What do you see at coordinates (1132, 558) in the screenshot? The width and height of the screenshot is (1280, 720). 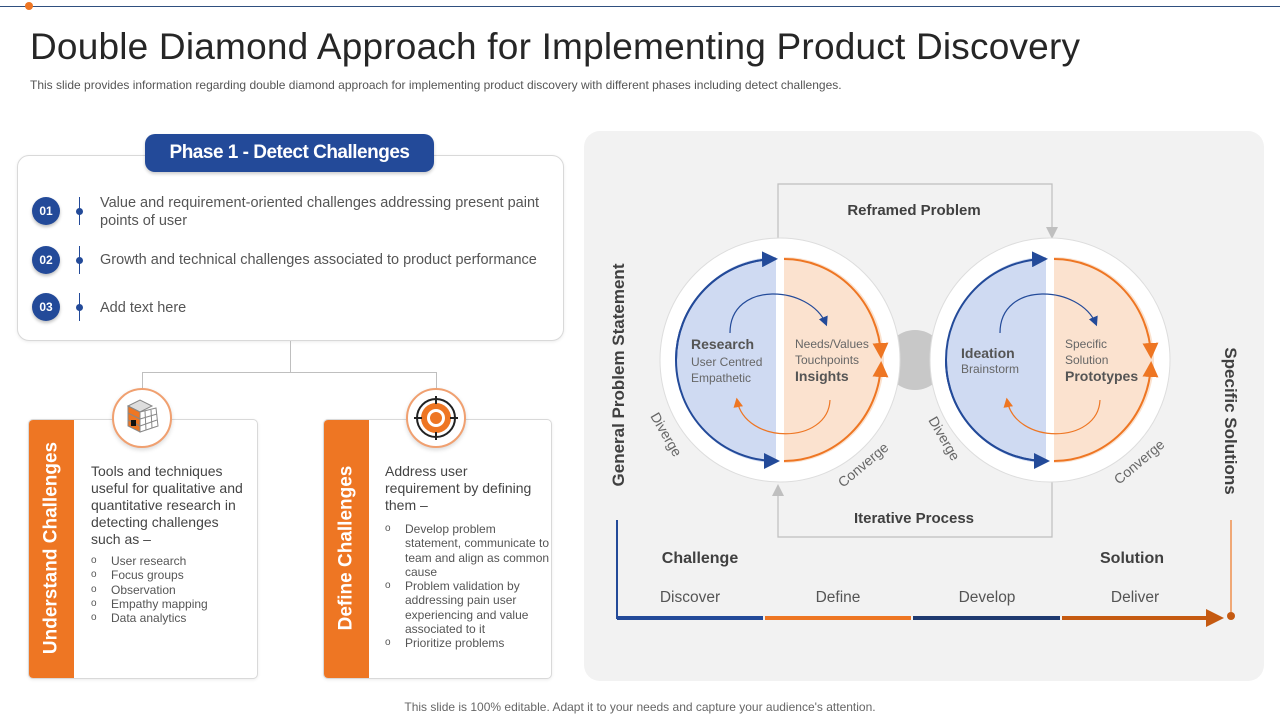 I see `solution-label: Solution` at bounding box center [1132, 558].